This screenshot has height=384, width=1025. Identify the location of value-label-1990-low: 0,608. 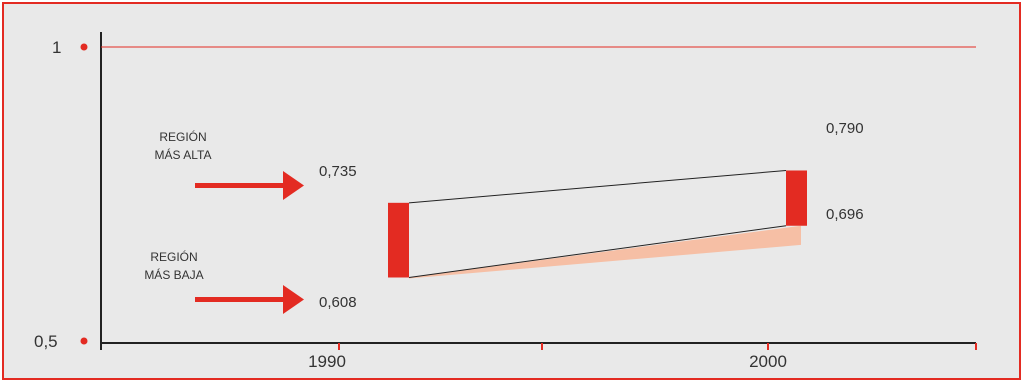
(338, 302).